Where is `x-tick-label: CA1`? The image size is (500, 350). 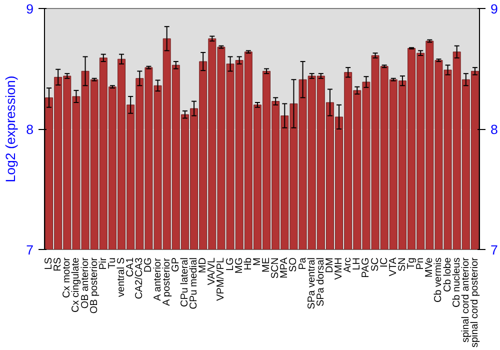
x-tick-label: CA1 is located at coordinates (130, 267).